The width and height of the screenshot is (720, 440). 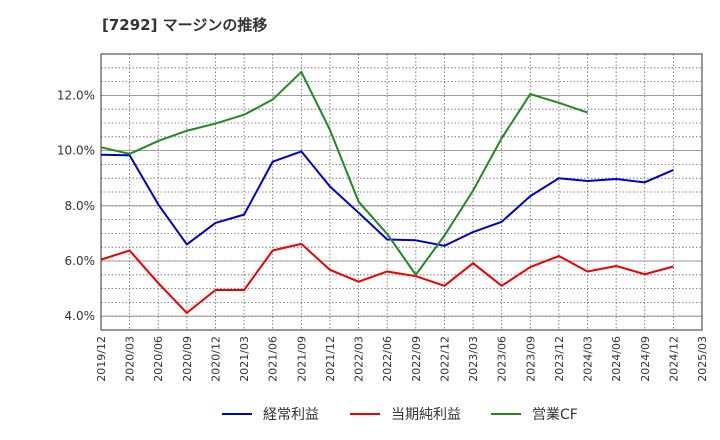 What do you see at coordinates (80, 206) in the screenshot?
I see `y-tick-label: 8.0%` at bounding box center [80, 206].